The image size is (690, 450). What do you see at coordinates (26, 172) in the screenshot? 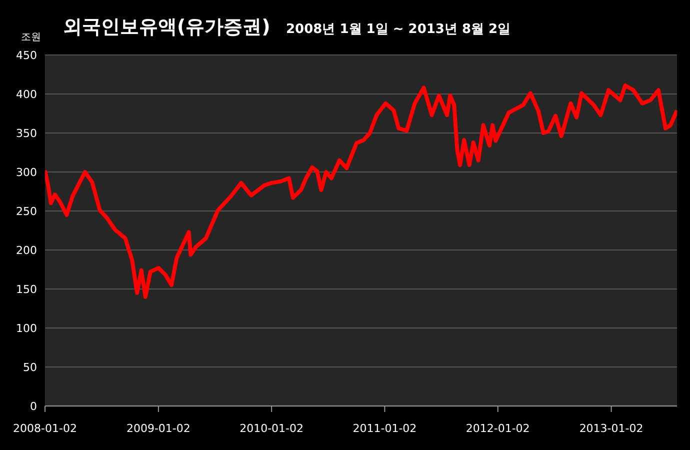
I see `y-tick-label: 300` at bounding box center [26, 172].